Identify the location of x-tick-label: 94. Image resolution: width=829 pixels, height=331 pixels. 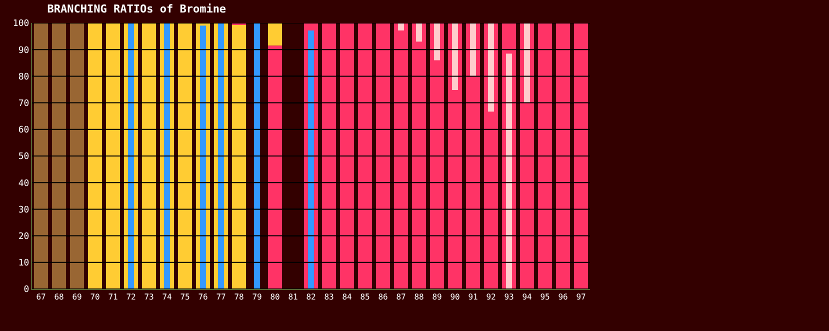
(527, 297).